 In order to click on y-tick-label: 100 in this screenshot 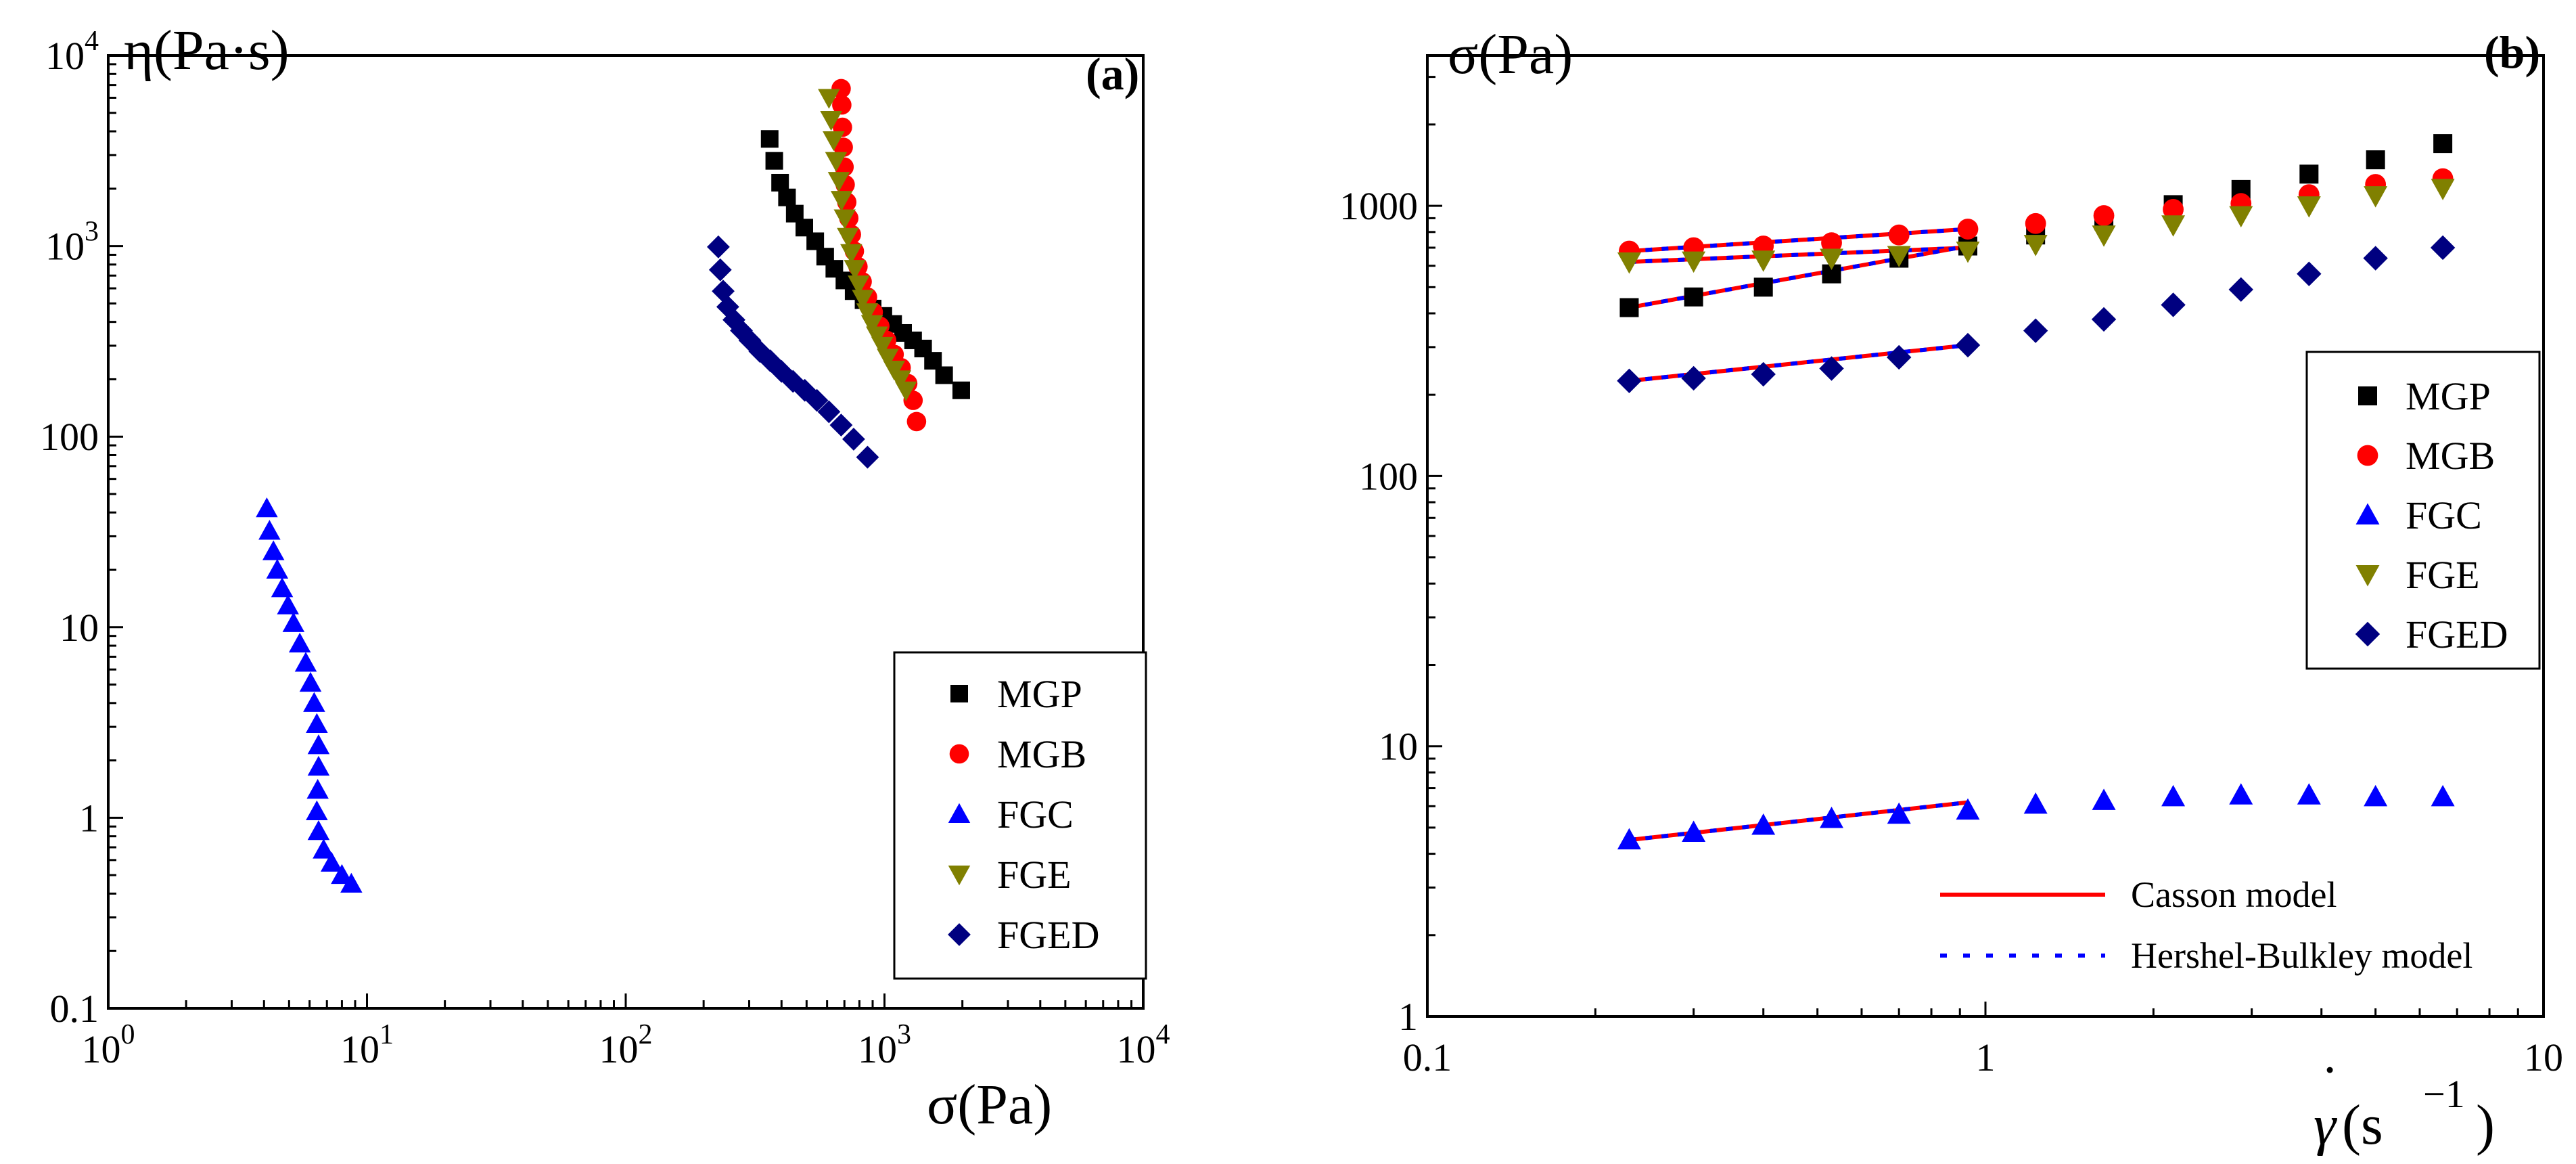, I will do `click(1388, 476)`.